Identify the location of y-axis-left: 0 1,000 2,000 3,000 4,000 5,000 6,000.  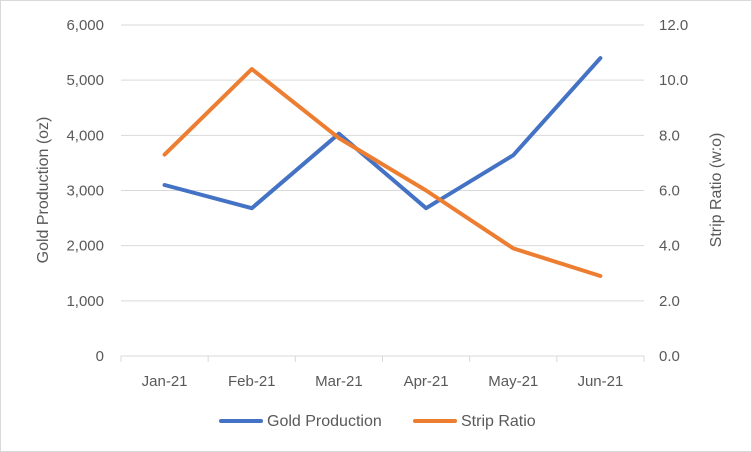
(85, 191).